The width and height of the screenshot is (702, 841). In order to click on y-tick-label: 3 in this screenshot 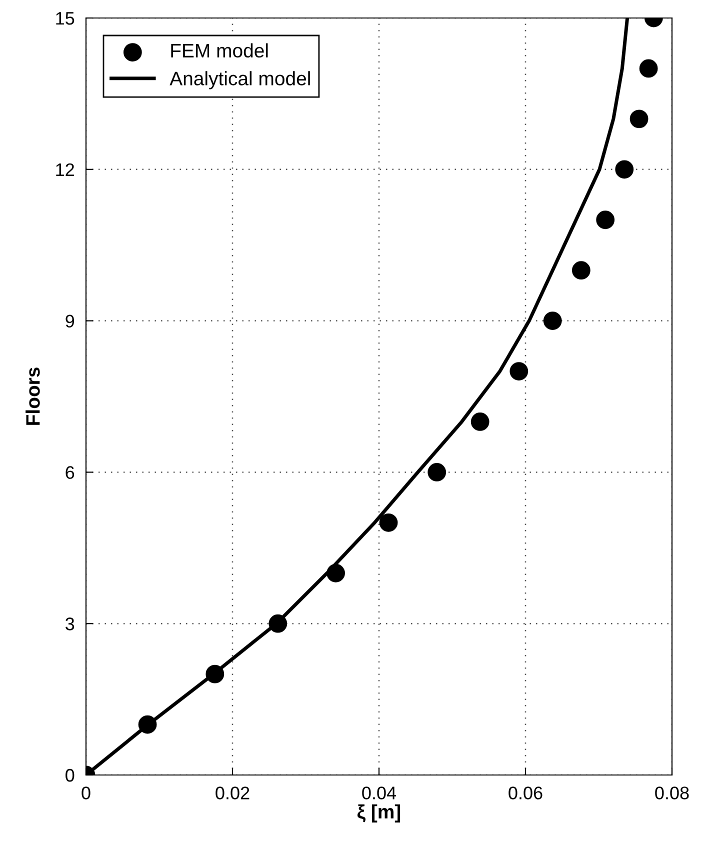, I will do `click(70, 624)`.